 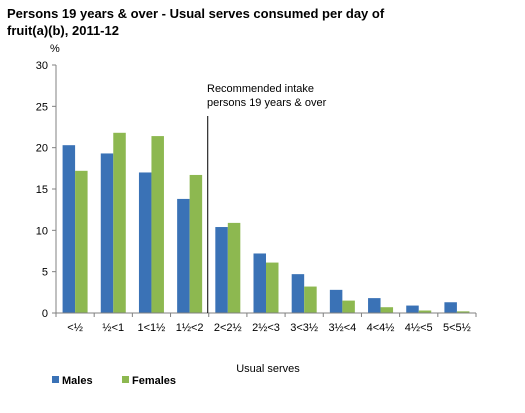 What do you see at coordinates (63, 30) in the screenshot?
I see `chart-title-line-2: fruit(a)(b), 2011-12` at bounding box center [63, 30].